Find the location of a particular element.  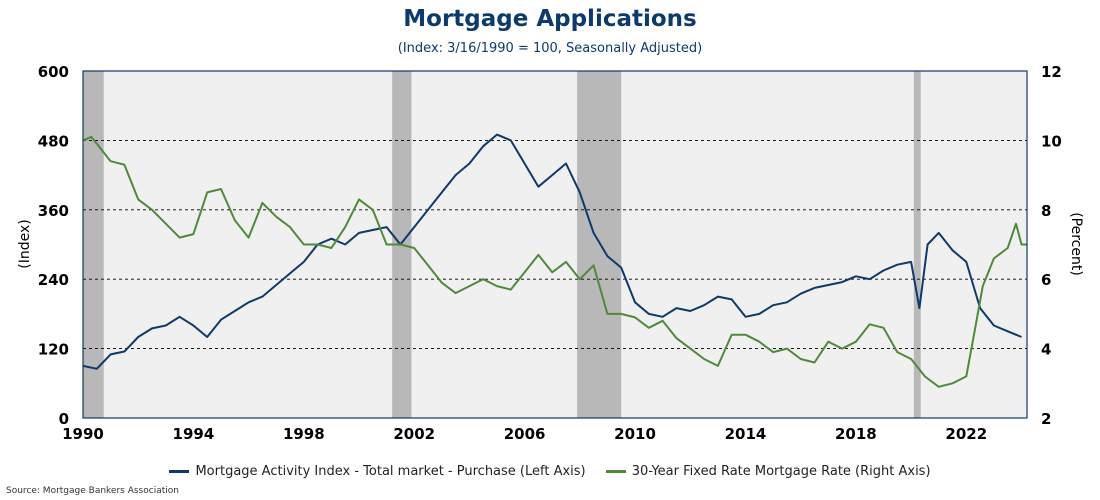

source-note: Source: Mortgage Bankers Association is located at coordinates (92, 491).